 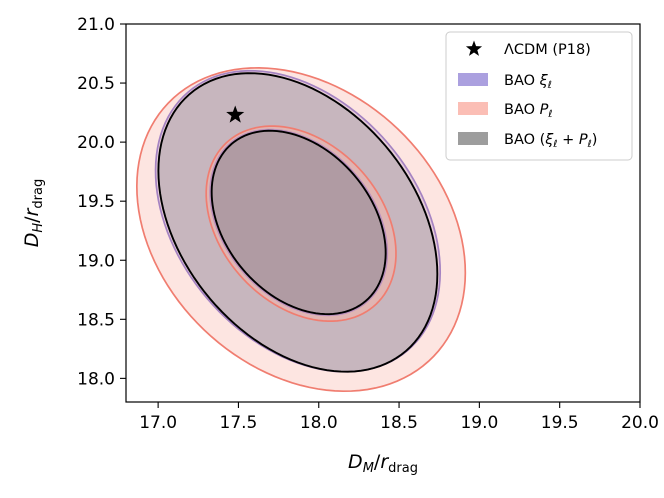 What do you see at coordinates (640, 423) in the screenshot?
I see `x-tick-label: 20.0` at bounding box center [640, 423].